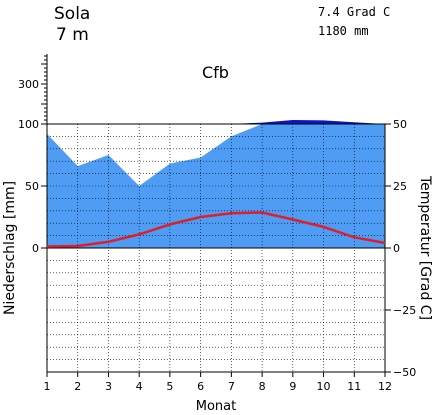 The width and height of the screenshot is (436, 415). What do you see at coordinates (200, 386) in the screenshot?
I see `x-tick-label: 6` at bounding box center [200, 386].